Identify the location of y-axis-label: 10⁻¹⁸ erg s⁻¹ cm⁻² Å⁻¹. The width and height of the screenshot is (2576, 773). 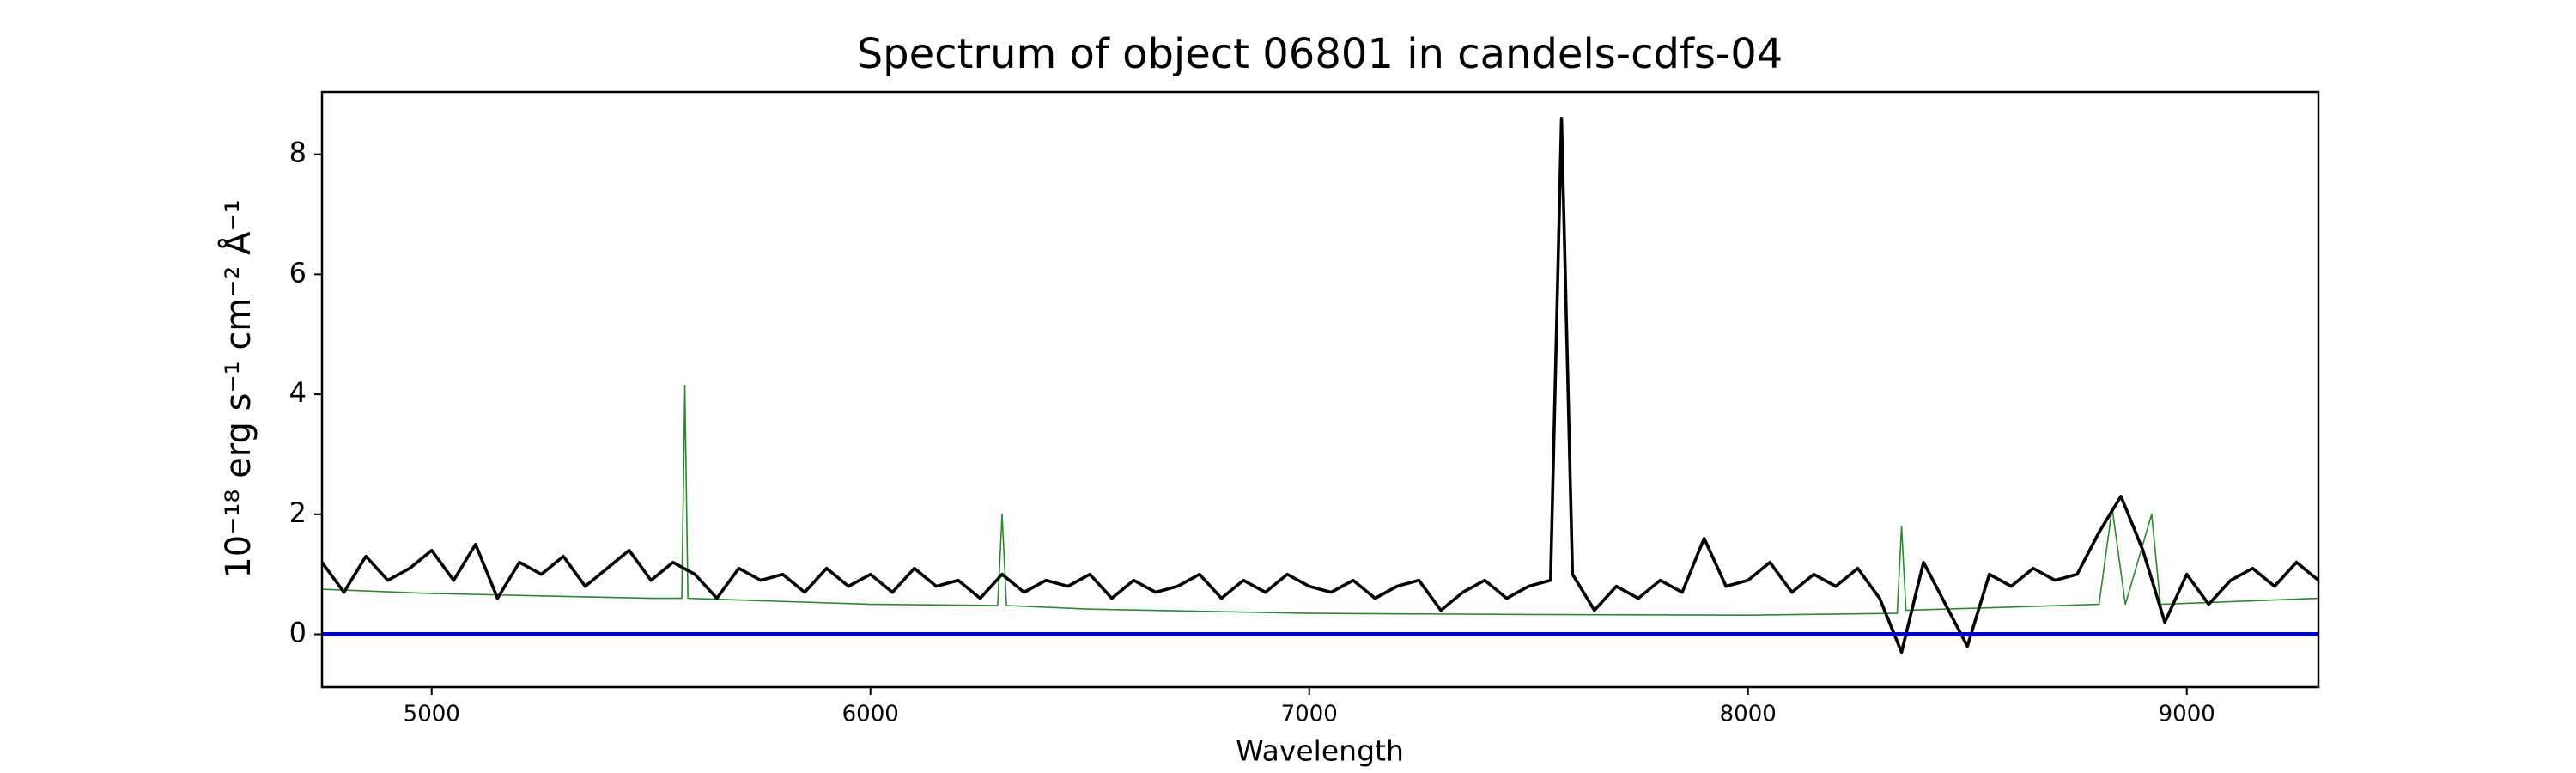
(238, 388).